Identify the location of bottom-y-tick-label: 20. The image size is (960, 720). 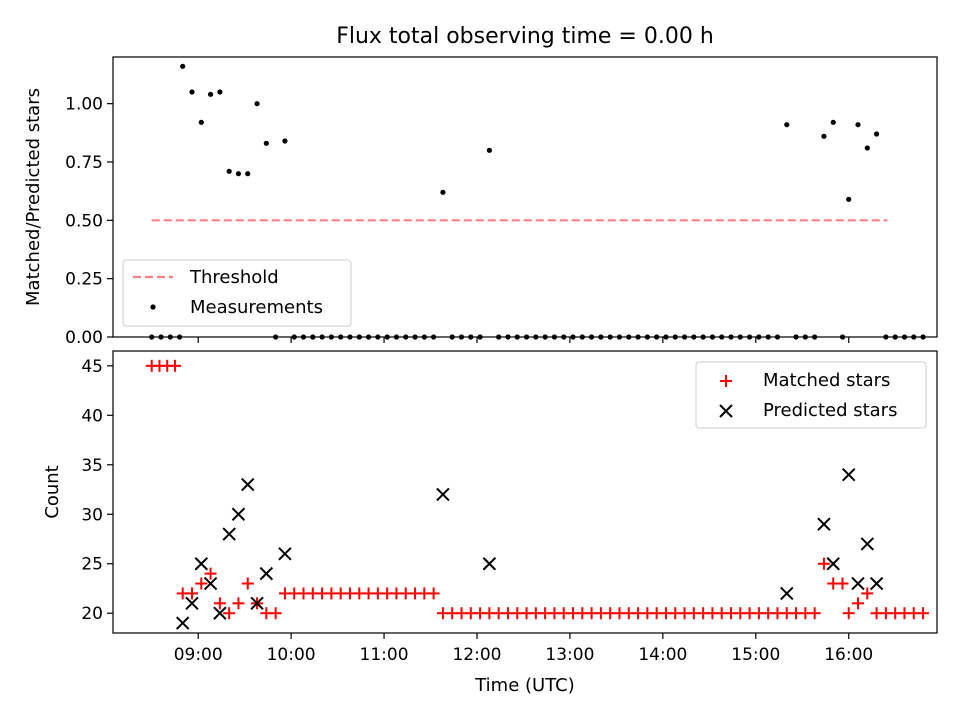
(92, 614).